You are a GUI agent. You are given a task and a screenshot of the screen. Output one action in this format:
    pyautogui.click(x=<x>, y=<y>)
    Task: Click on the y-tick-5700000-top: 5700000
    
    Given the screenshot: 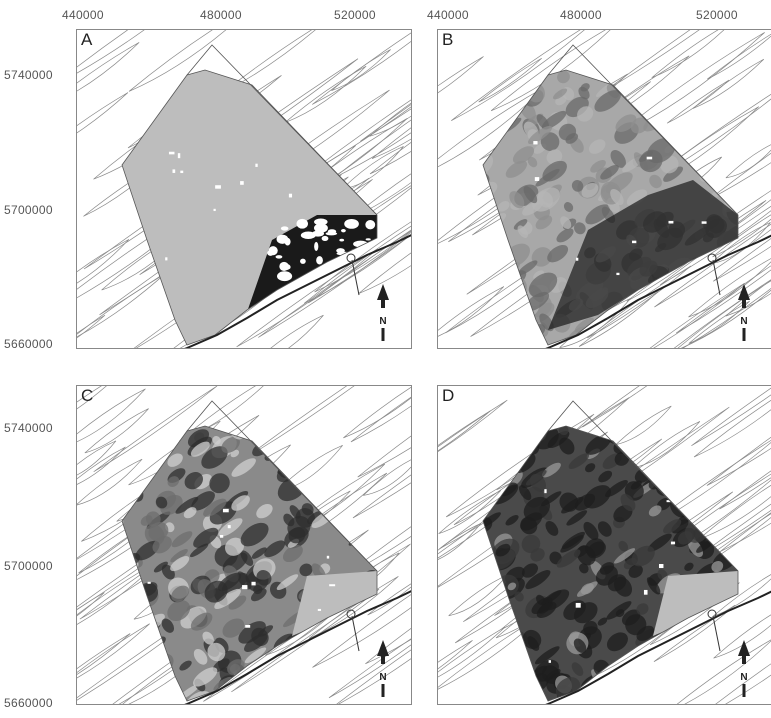 What is the action you would take?
    pyautogui.click(x=28, y=210)
    